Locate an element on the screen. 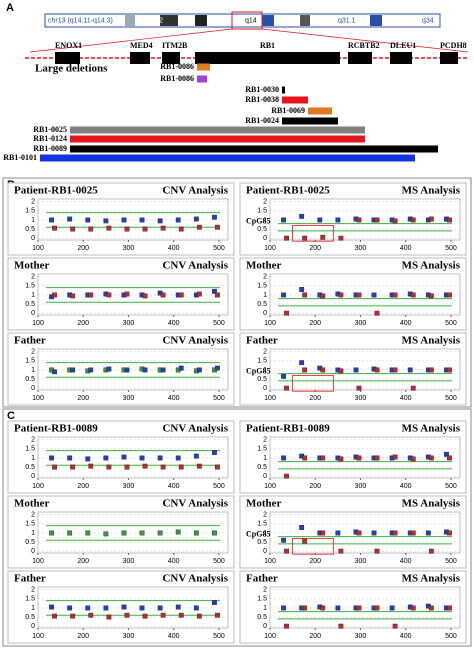 This screenshot has height=649, width=474. deletion-label: RB1-0069 is located at coordinates (288, 110).